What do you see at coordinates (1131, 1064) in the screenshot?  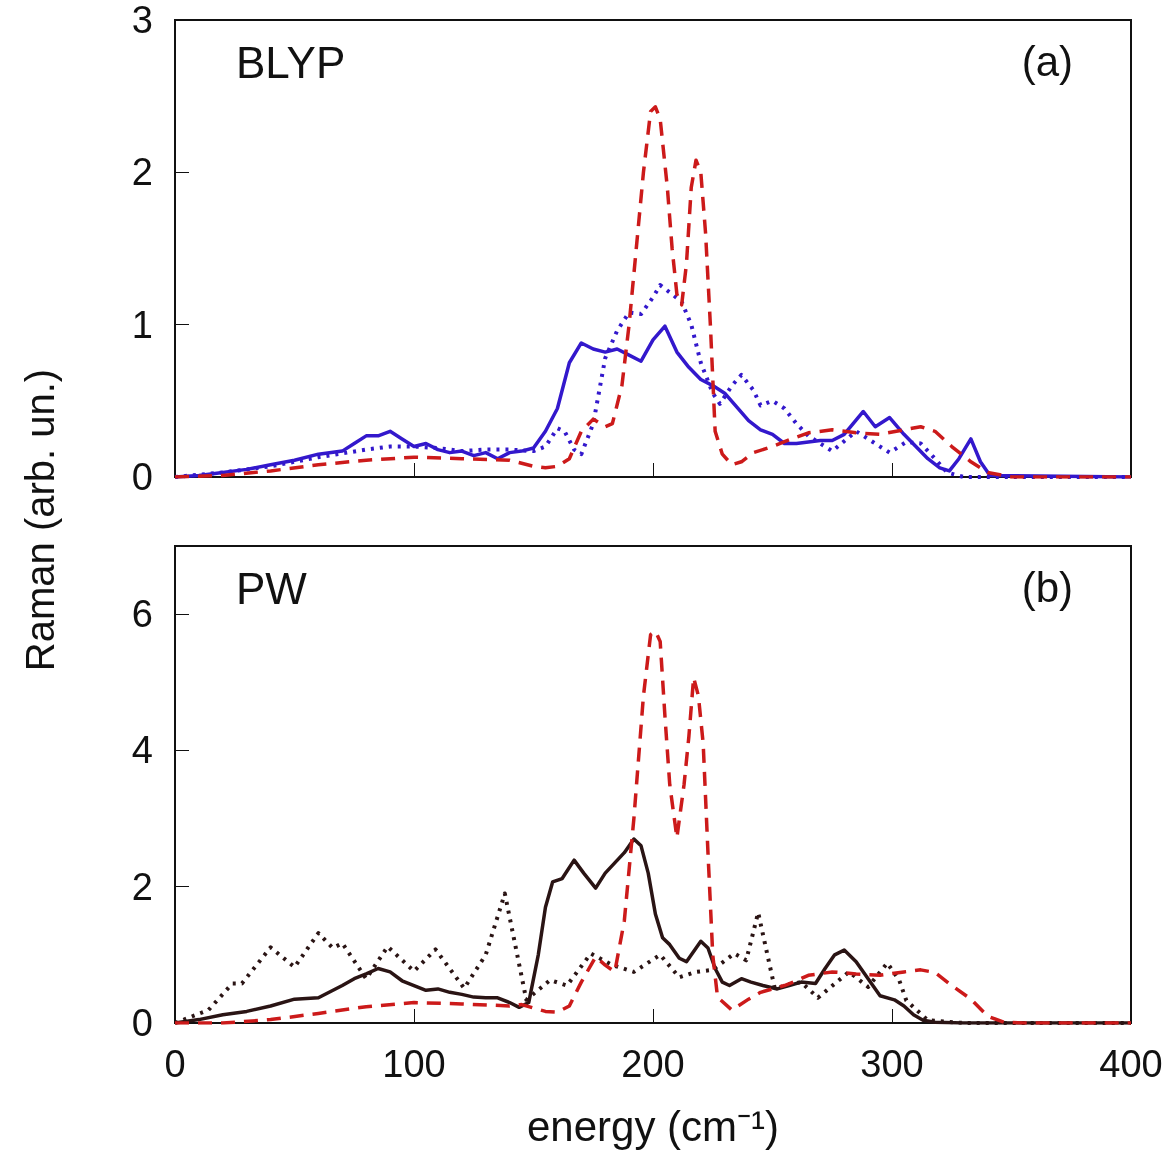 I see `x-tick-label: 400` at bounding box center [1131, 1064].